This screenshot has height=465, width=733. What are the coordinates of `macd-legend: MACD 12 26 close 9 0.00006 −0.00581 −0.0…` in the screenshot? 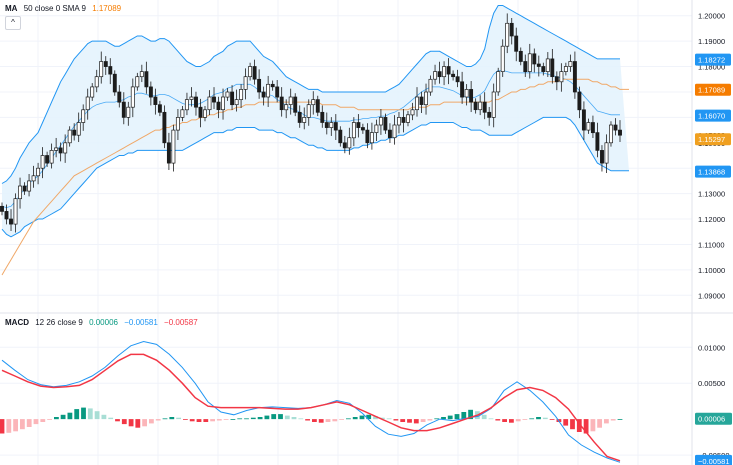 It's located at (101, 322).